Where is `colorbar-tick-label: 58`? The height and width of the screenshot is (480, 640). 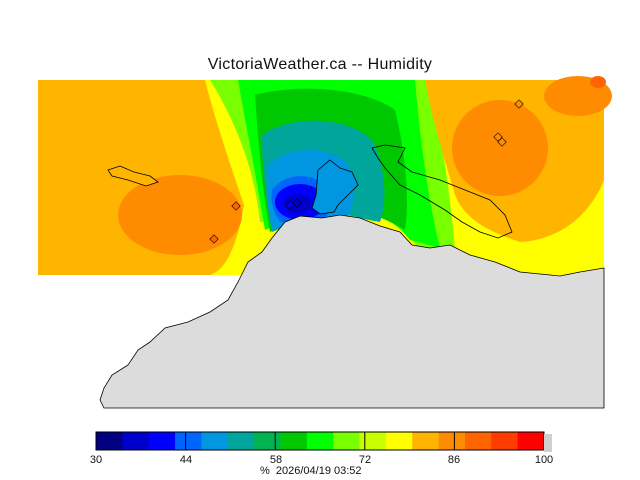 colorbar-tick-label: 58 is located at coordinates (276, 460).